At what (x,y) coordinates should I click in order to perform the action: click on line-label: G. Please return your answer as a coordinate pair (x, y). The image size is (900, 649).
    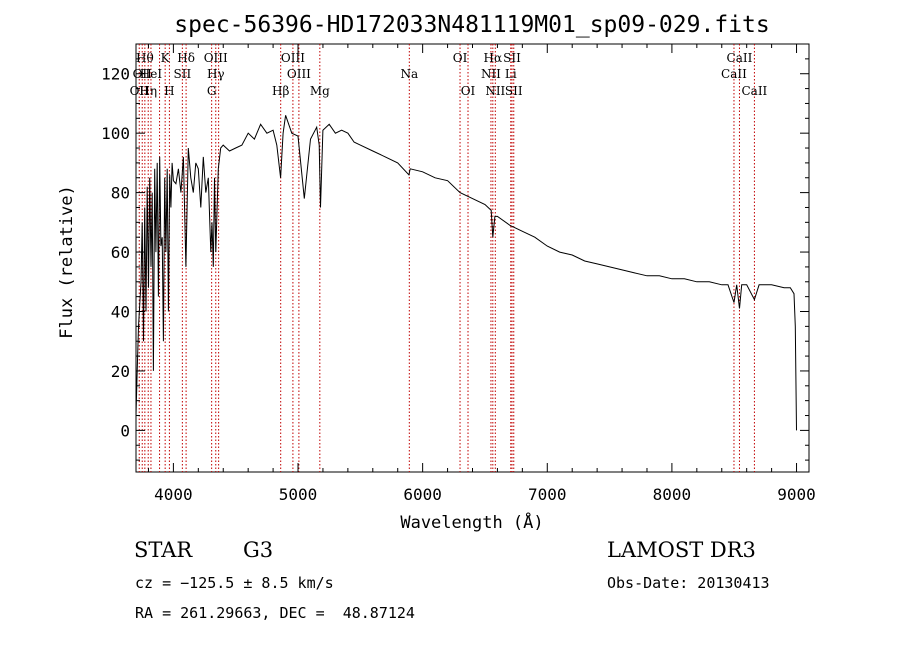
    Looking at the image, I should click on (212, 91).